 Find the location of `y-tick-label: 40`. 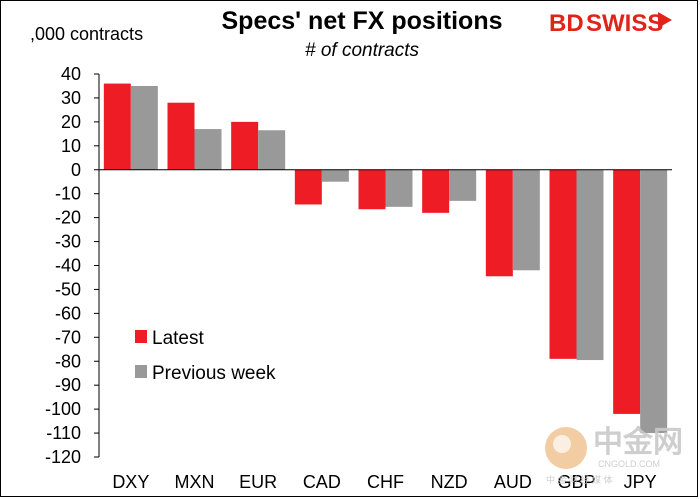

y-tick-label: 40 is located at coordinates (71, 74).